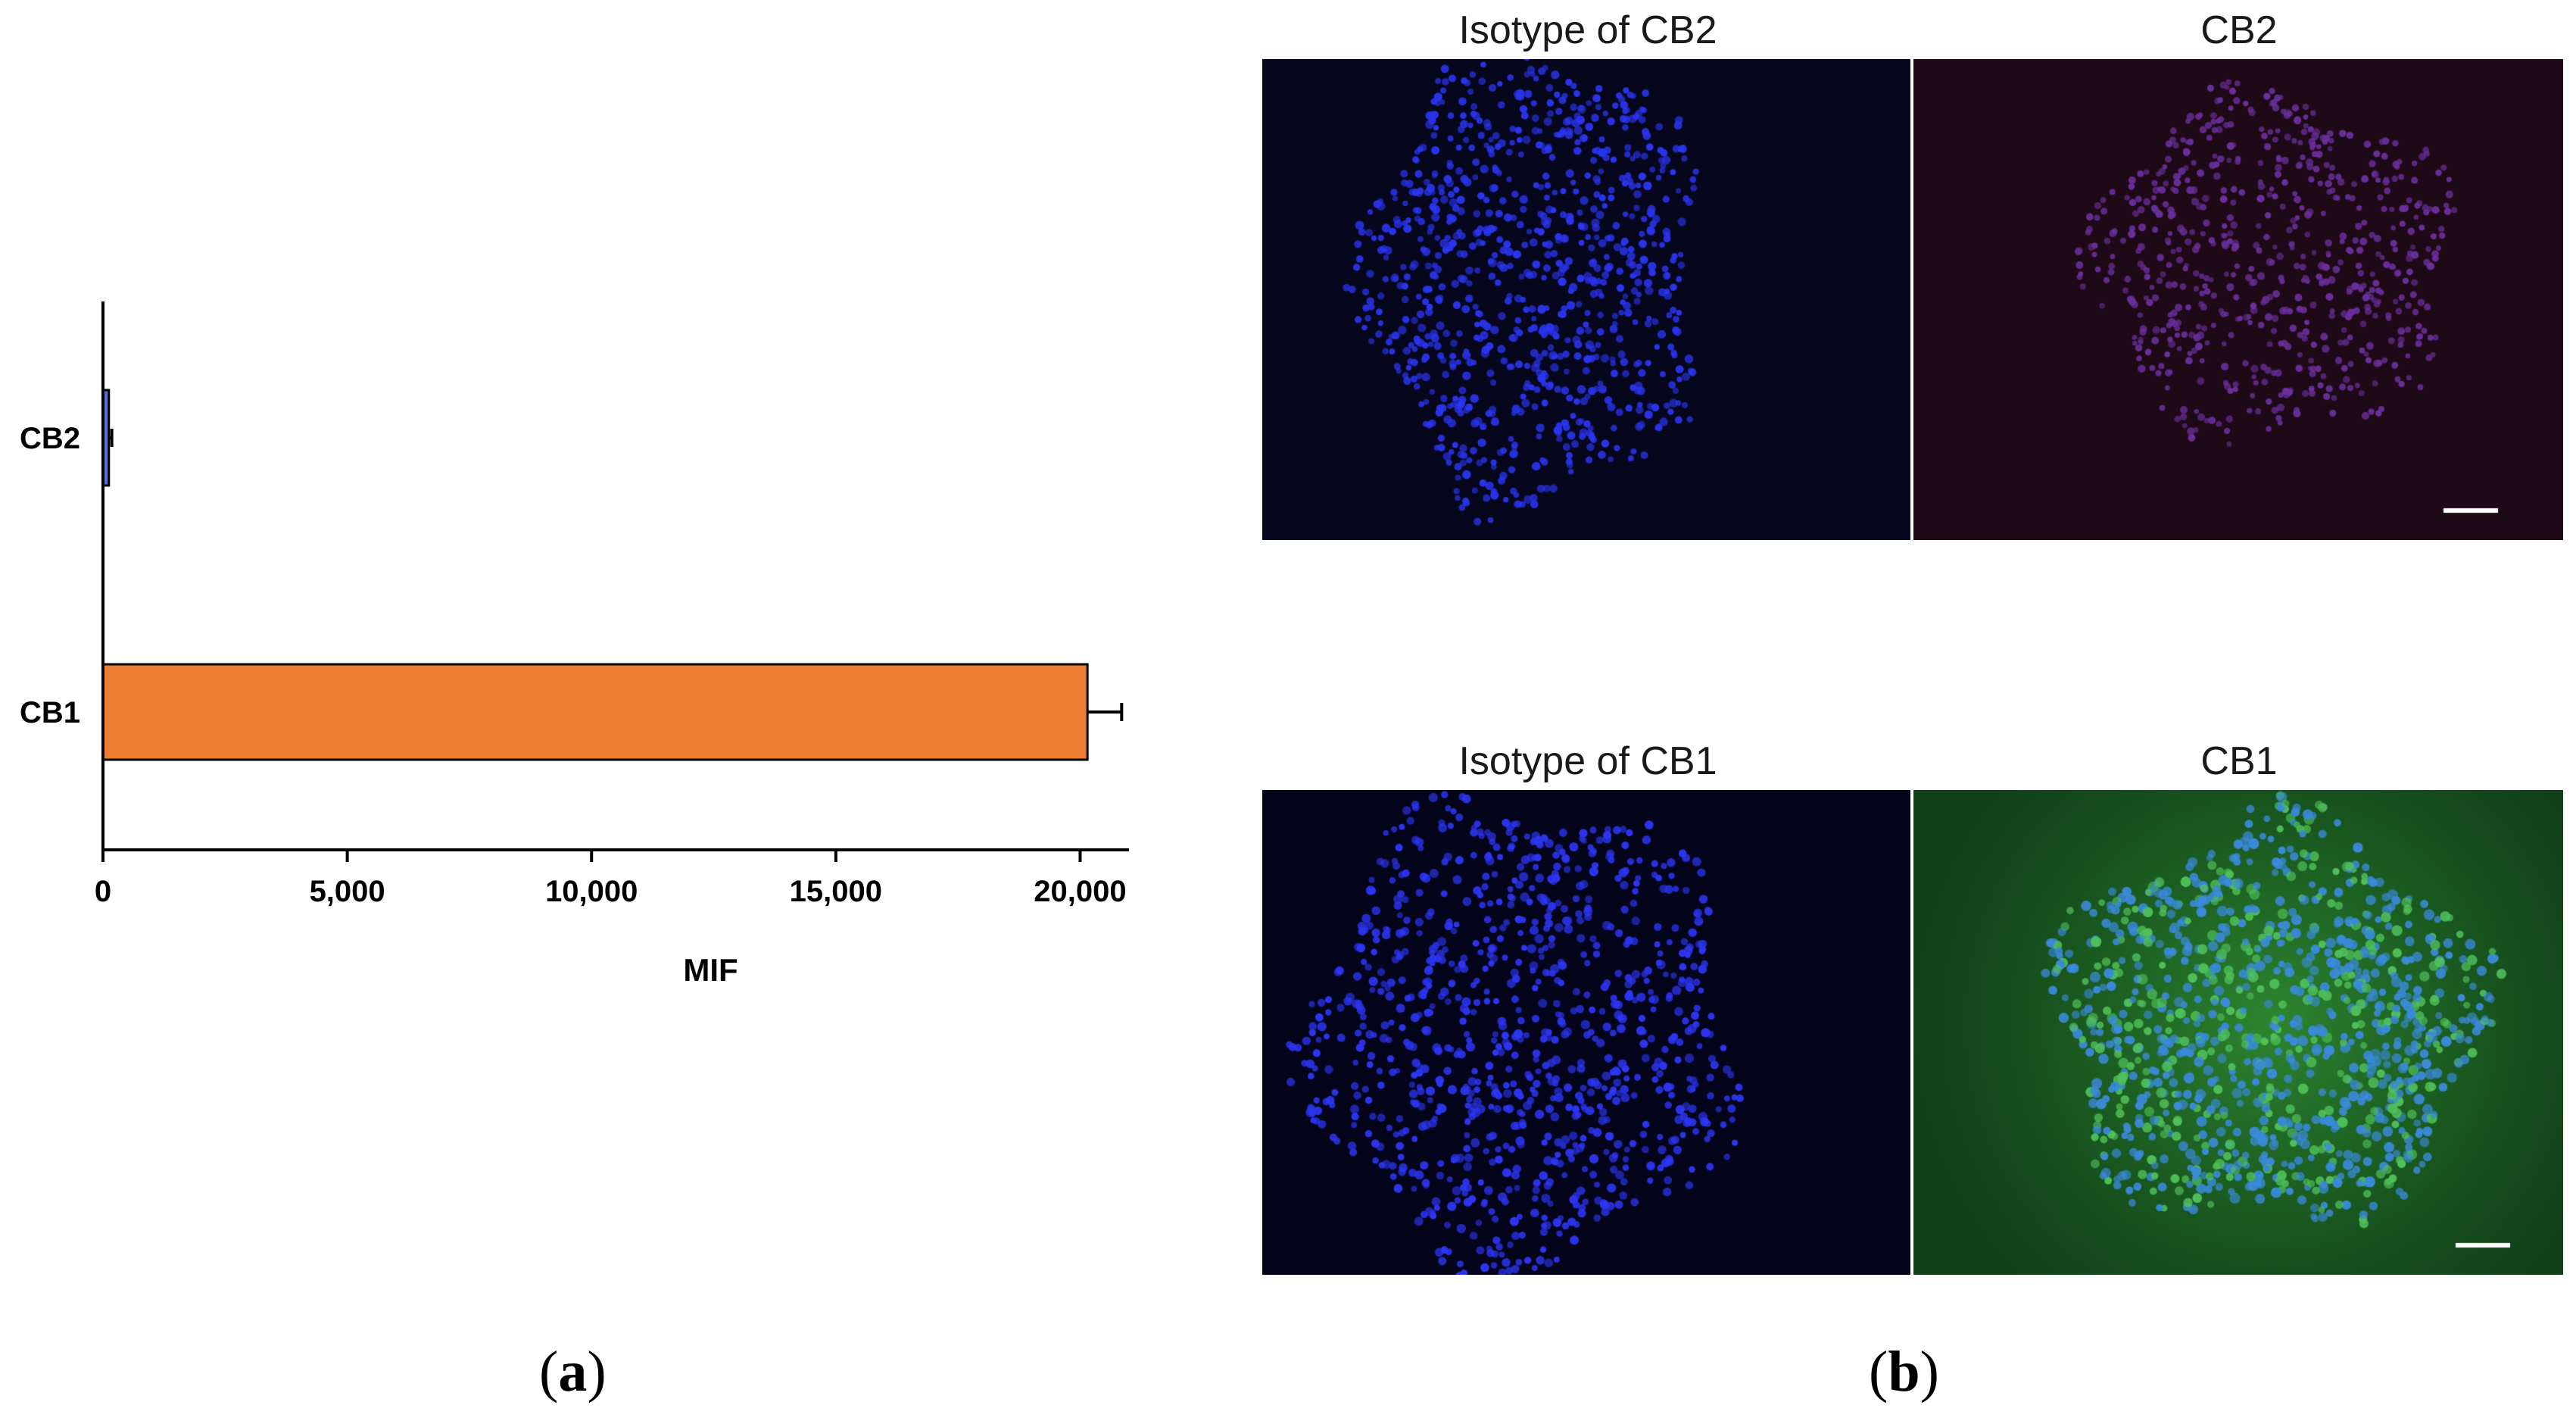 The image size is (2576, 1424). What do you see at coordinates (50, 438) in the screenshot?
I see `category-label-cb2: CB2` at bounding box center [50, 438].